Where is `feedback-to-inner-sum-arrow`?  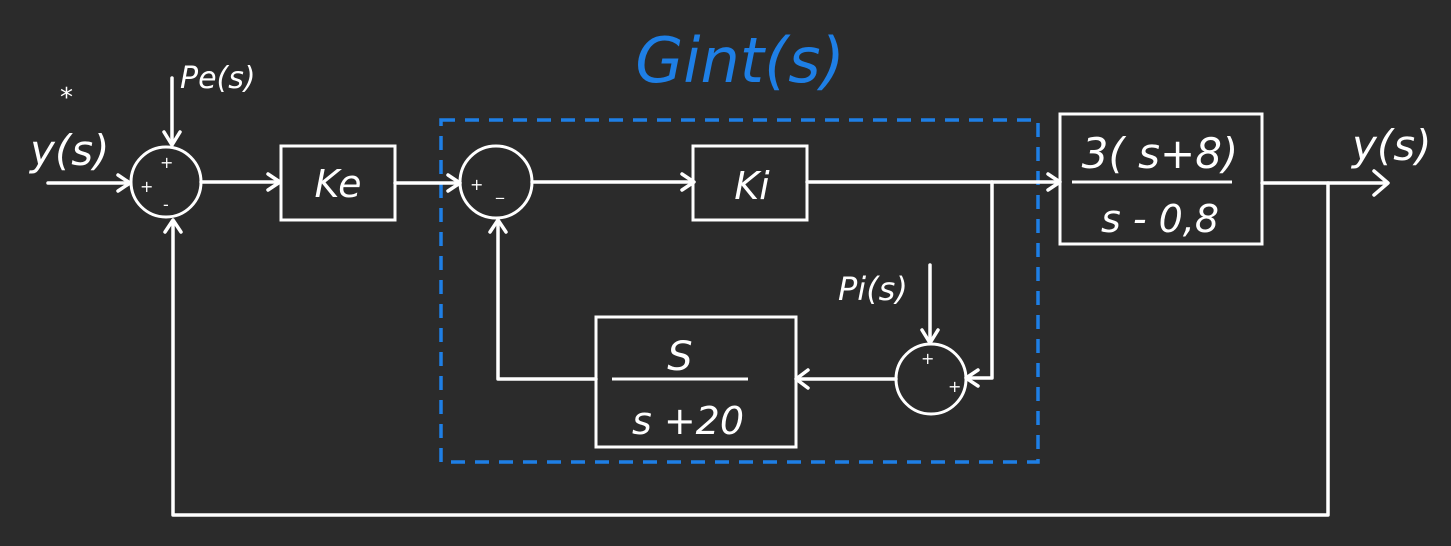 feedback-to-inner-sum-arrow is located at coordinates (498, 226).